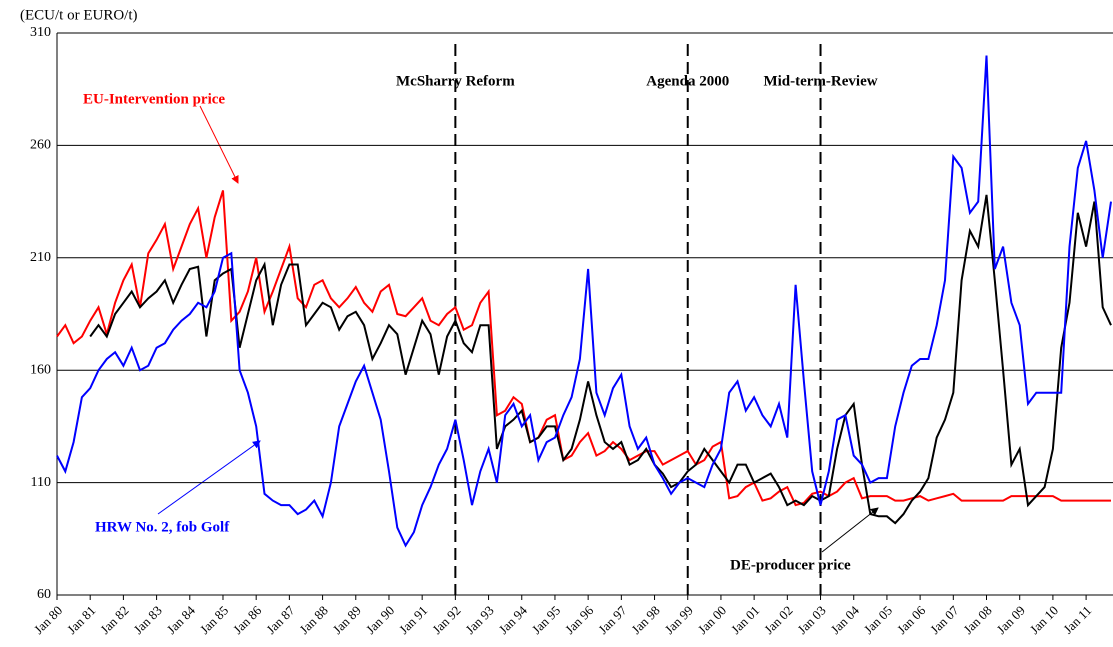 Image resolution: width=1113 pixels, height=647 pixels. What do you see at coordinates (380, 620) in the screenshot?
I see `x-tick-label: Jan 90` at bounding box center [380, 620].